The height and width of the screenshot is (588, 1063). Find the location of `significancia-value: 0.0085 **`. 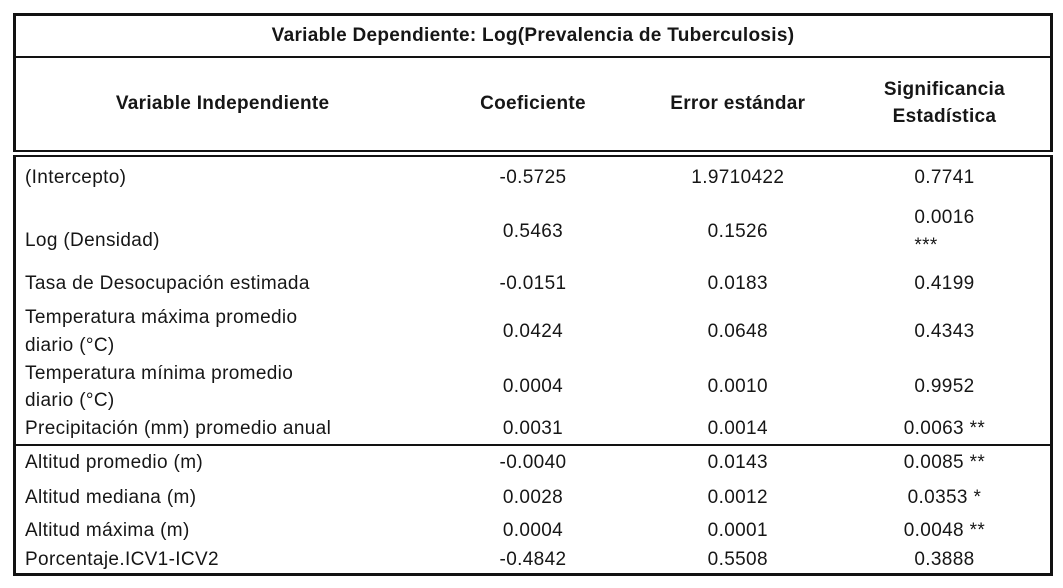

significancia-value: 0.0085 ** is located at coordinates (944, 463).